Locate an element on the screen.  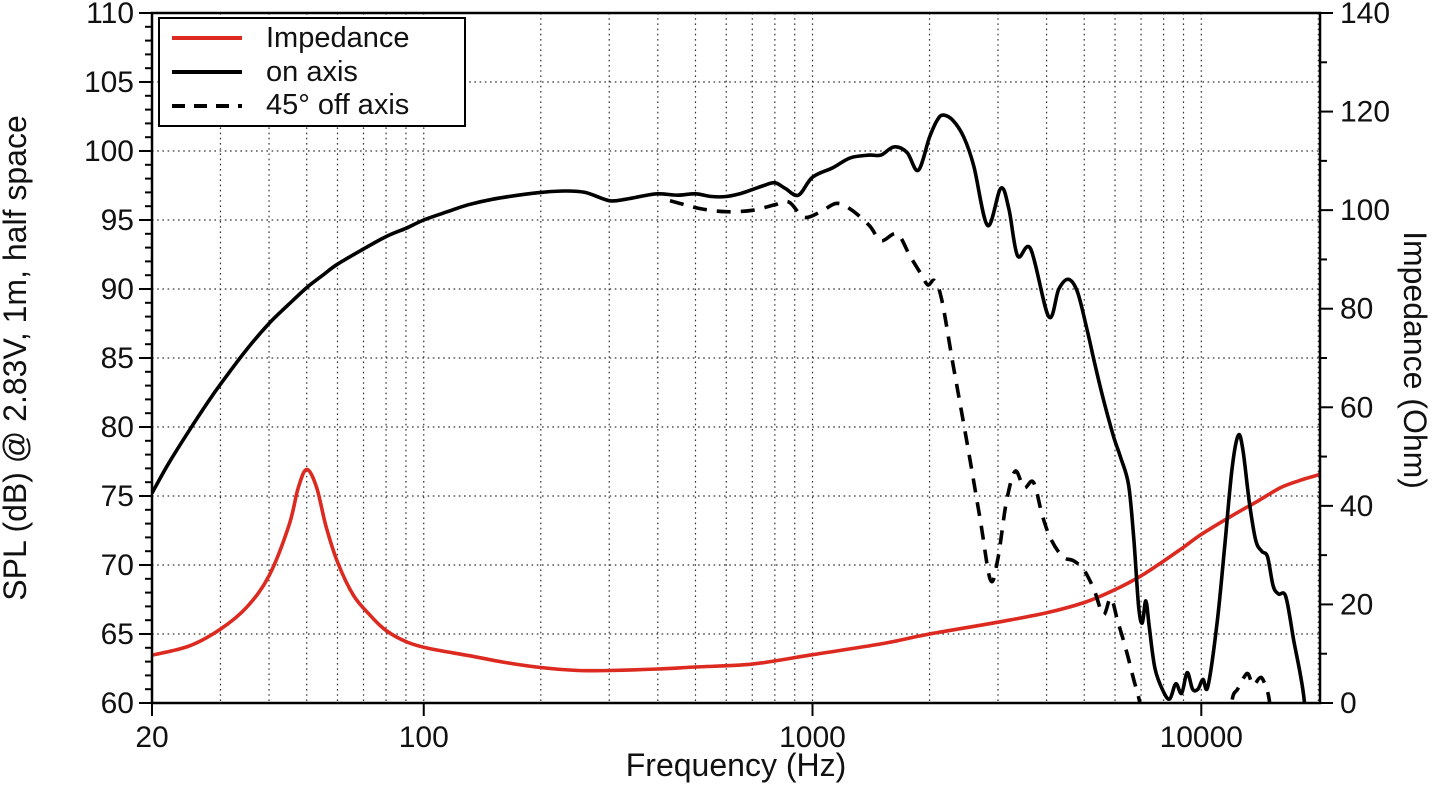
y-right-tick-label: 20 is located at coordinates (1356, 604).